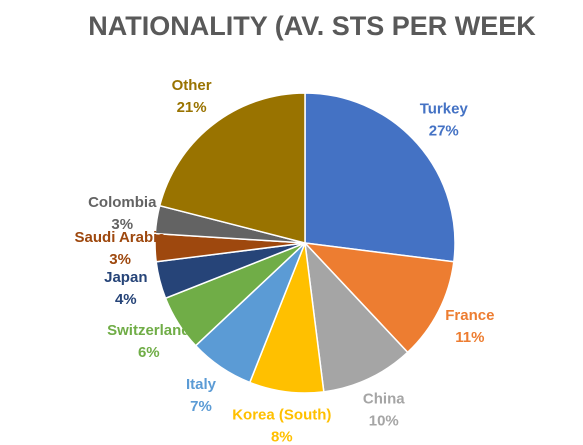 The height and width of the screenshot is (445, 583). What do you see at coordinates (201, 406) in the screenshot?
I see `slice-value-label: 7%` at bounding box center [201, 406].